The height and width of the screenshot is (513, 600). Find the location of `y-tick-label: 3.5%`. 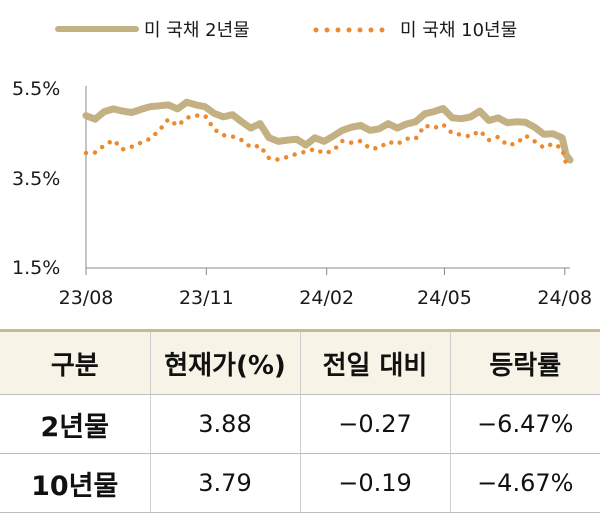

y-tick-label: 3.5% is located at coordinates (36, 179).